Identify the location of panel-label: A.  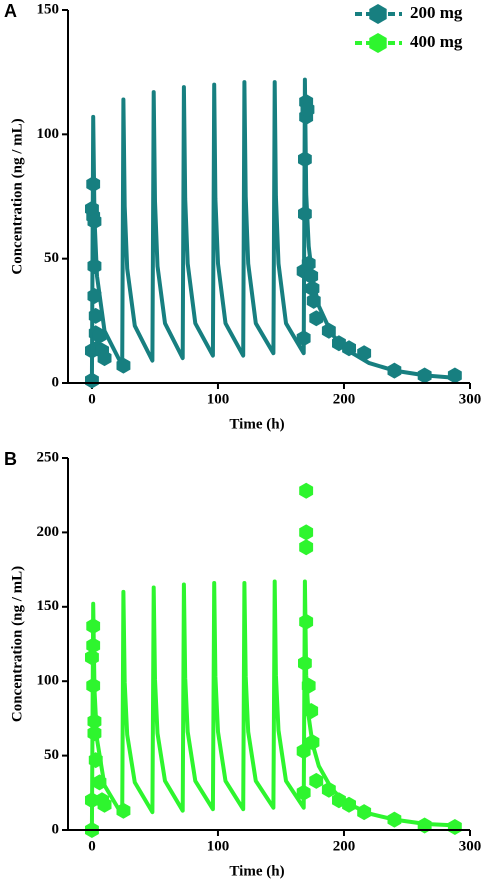
(10, 11).